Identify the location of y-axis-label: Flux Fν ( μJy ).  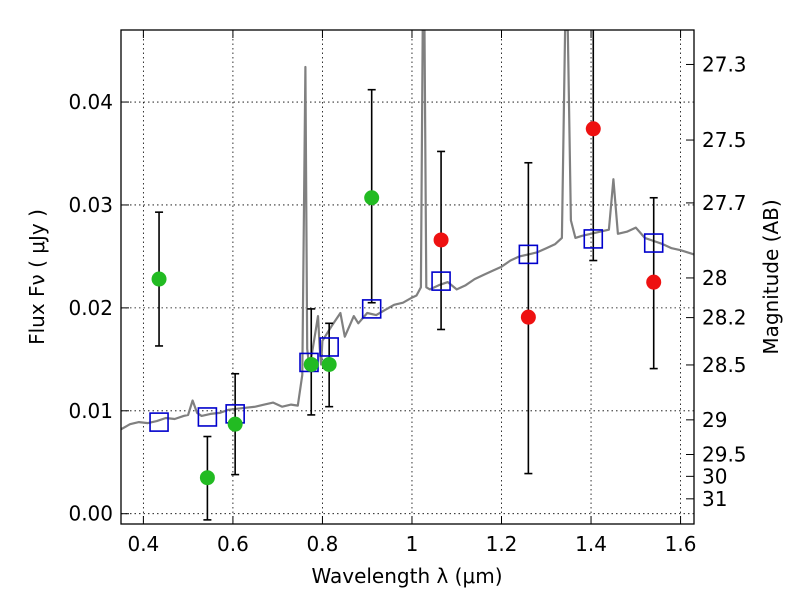
(37, 277).